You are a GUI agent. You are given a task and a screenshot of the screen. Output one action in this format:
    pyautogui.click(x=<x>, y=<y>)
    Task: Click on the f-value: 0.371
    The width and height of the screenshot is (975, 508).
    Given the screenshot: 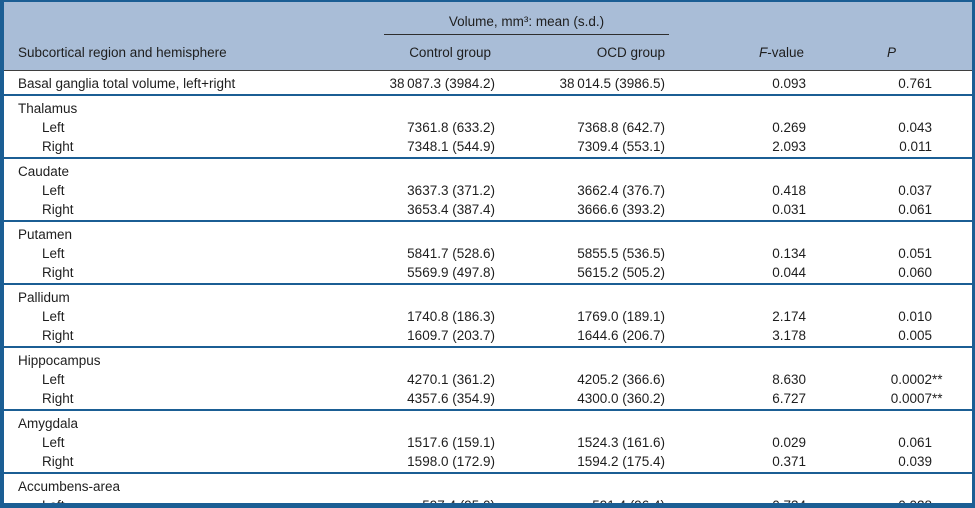 What is the action you would take?
    pyautogui.click(x=789, y=461)
    